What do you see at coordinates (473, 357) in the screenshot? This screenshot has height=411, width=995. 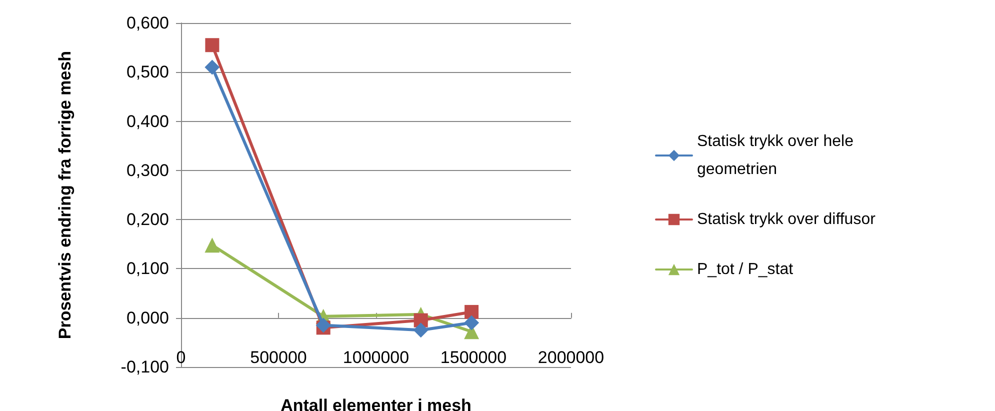 I see `x-tick-label: 1500000` at bounding box center [473, 357].